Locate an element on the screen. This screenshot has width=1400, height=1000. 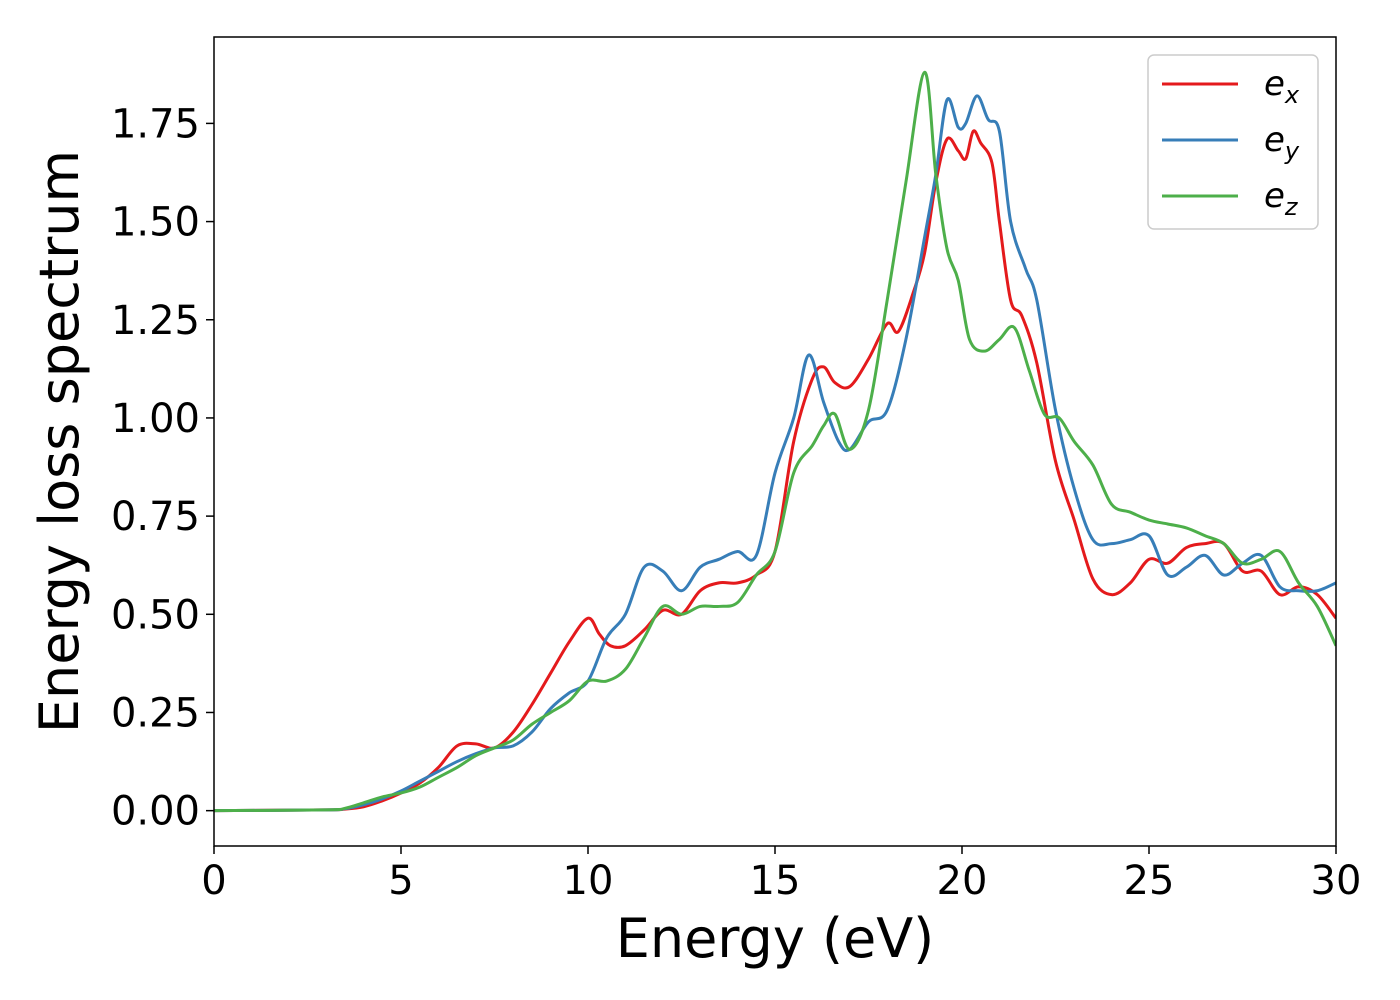
x-tick-label: 30 is located at coordinates (1336, 881).